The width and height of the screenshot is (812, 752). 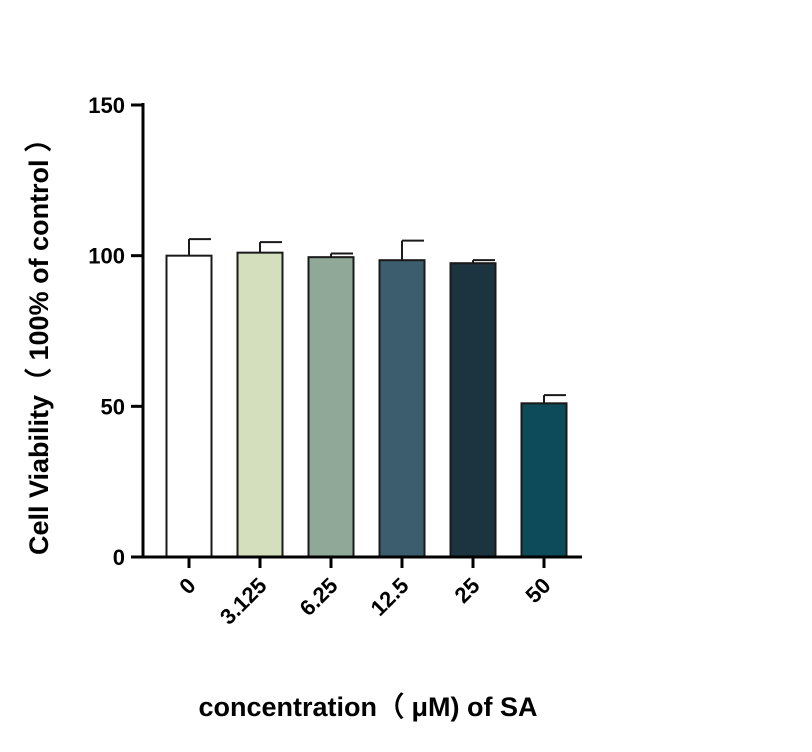 What do you see at coordinates (331, 407) in the screenshot?
I see `bar-6.25` at bounding box center [331, 407].